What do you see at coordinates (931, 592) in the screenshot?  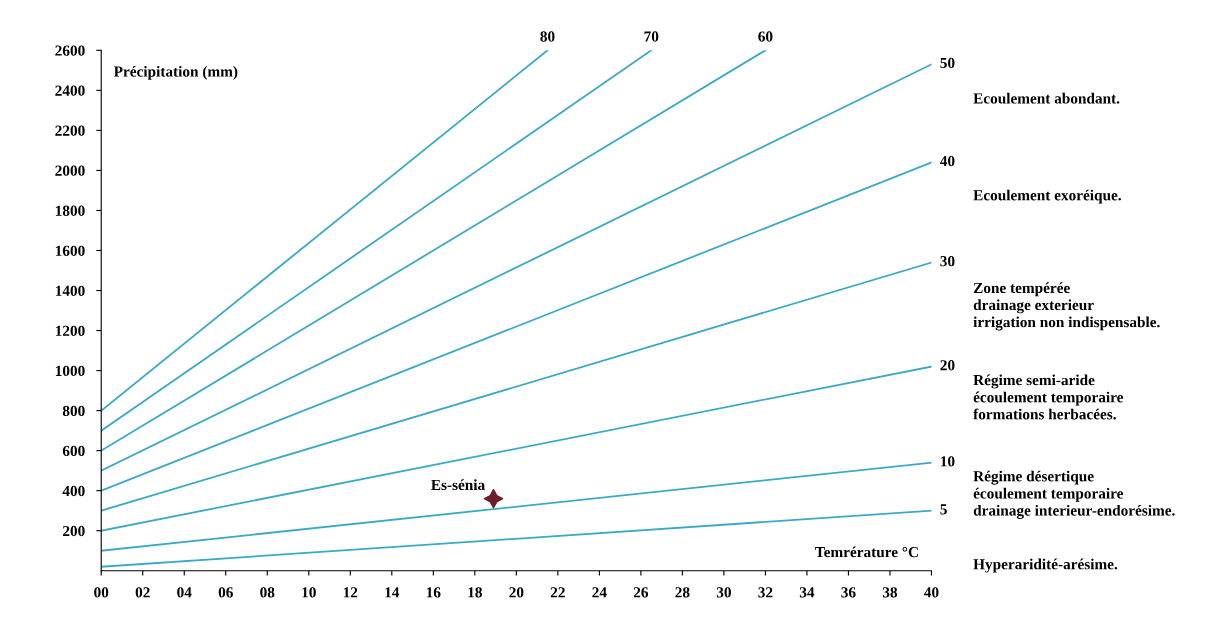 I see `x-tick-label: 40` at bounding box center [931, 592].